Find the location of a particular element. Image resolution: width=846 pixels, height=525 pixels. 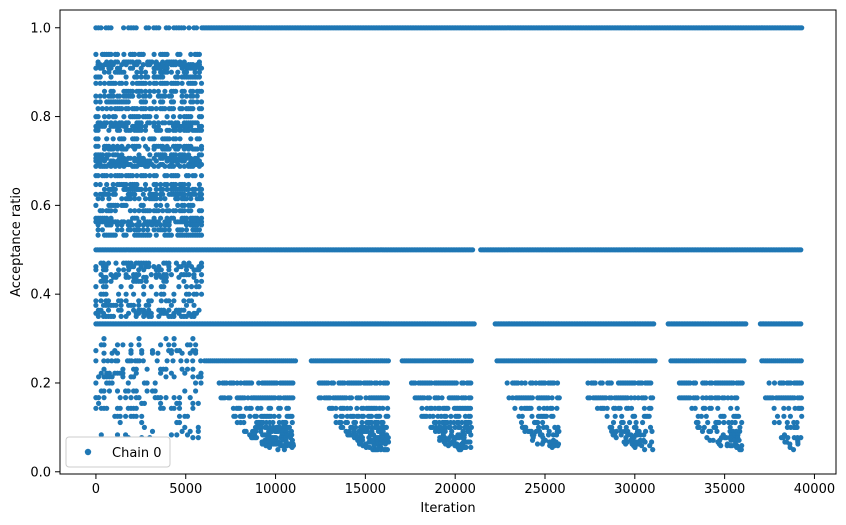

x-tick-label: 20000 is located at coordinates (455, 489).